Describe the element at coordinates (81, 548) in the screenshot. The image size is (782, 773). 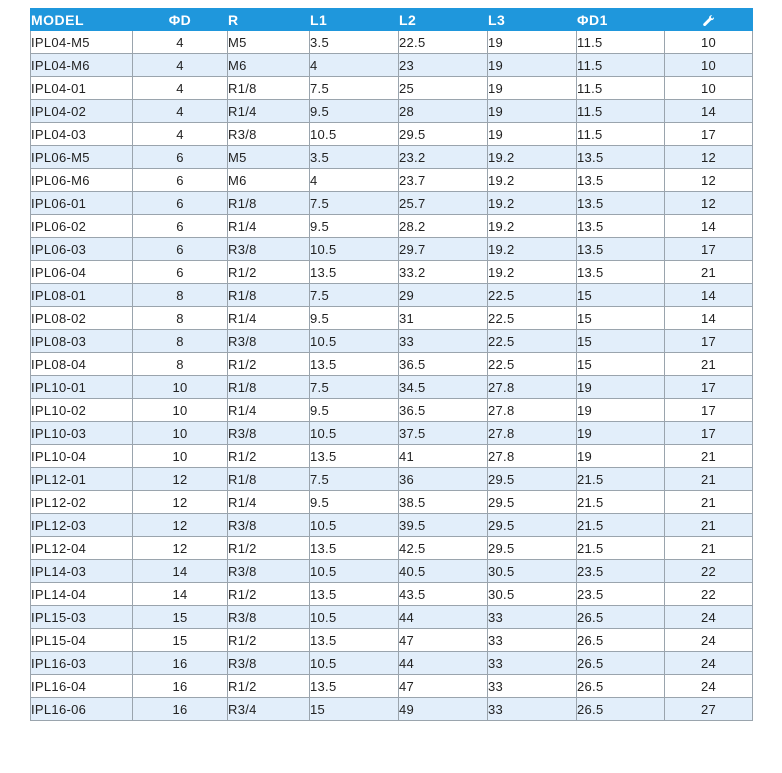
I see `cell-model: IPL12-04` at that location.